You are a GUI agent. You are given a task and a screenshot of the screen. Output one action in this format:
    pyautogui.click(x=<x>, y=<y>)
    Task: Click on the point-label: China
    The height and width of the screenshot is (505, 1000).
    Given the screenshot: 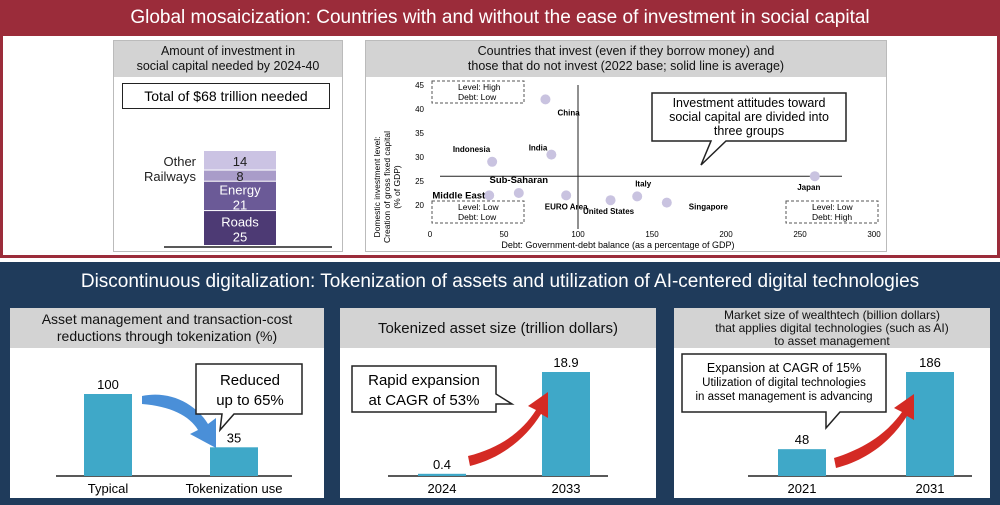 What is the action you would take?
    pyautogui.click(x=568, y=112)
    